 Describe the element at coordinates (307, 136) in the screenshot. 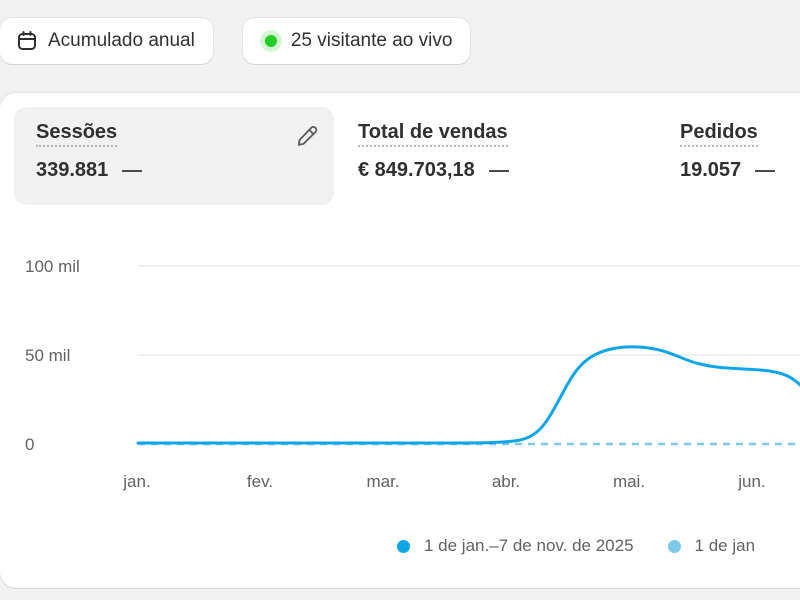

I see `pencil-icon` at that location.